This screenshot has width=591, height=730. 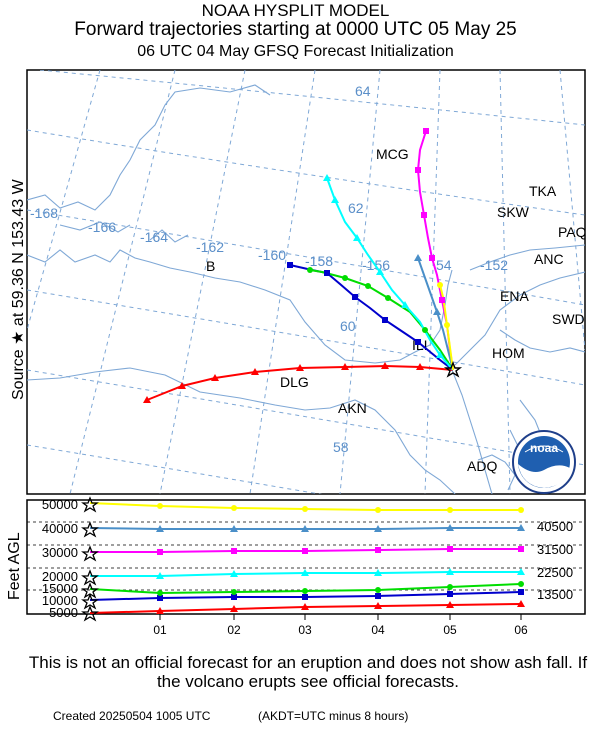 What do you see at coordinates (60, 588) in the screenshot?
I see `tick-15000: 15000` at bounding box center [60, 588].